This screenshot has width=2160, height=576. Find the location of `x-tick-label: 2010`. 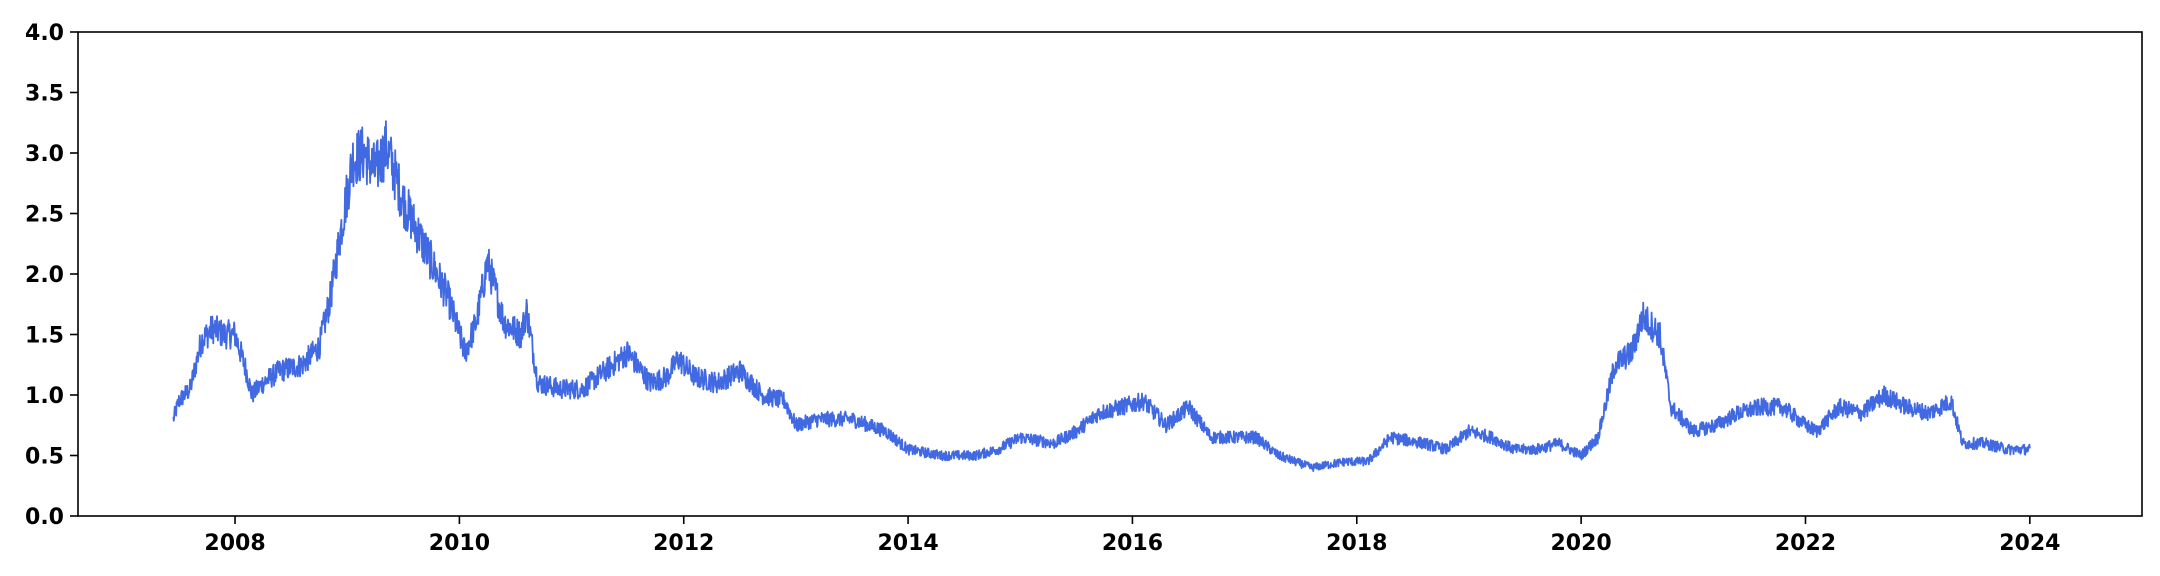

x-tick-label: 2010 is located at coordinates (459, 543).